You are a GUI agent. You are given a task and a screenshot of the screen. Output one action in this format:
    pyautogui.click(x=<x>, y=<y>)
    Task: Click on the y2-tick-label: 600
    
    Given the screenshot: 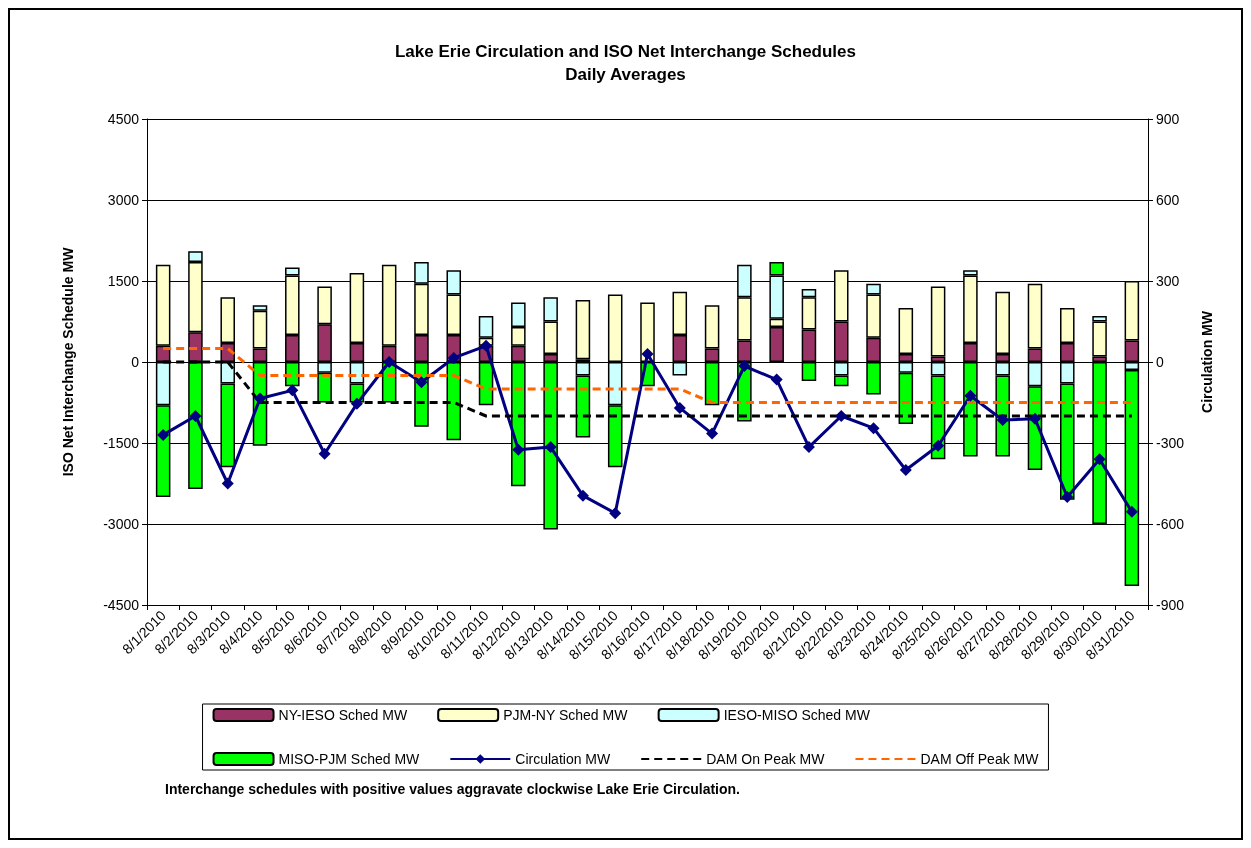 What is the action you would take?
    pyautogui.click(x=1168, y=200)
    